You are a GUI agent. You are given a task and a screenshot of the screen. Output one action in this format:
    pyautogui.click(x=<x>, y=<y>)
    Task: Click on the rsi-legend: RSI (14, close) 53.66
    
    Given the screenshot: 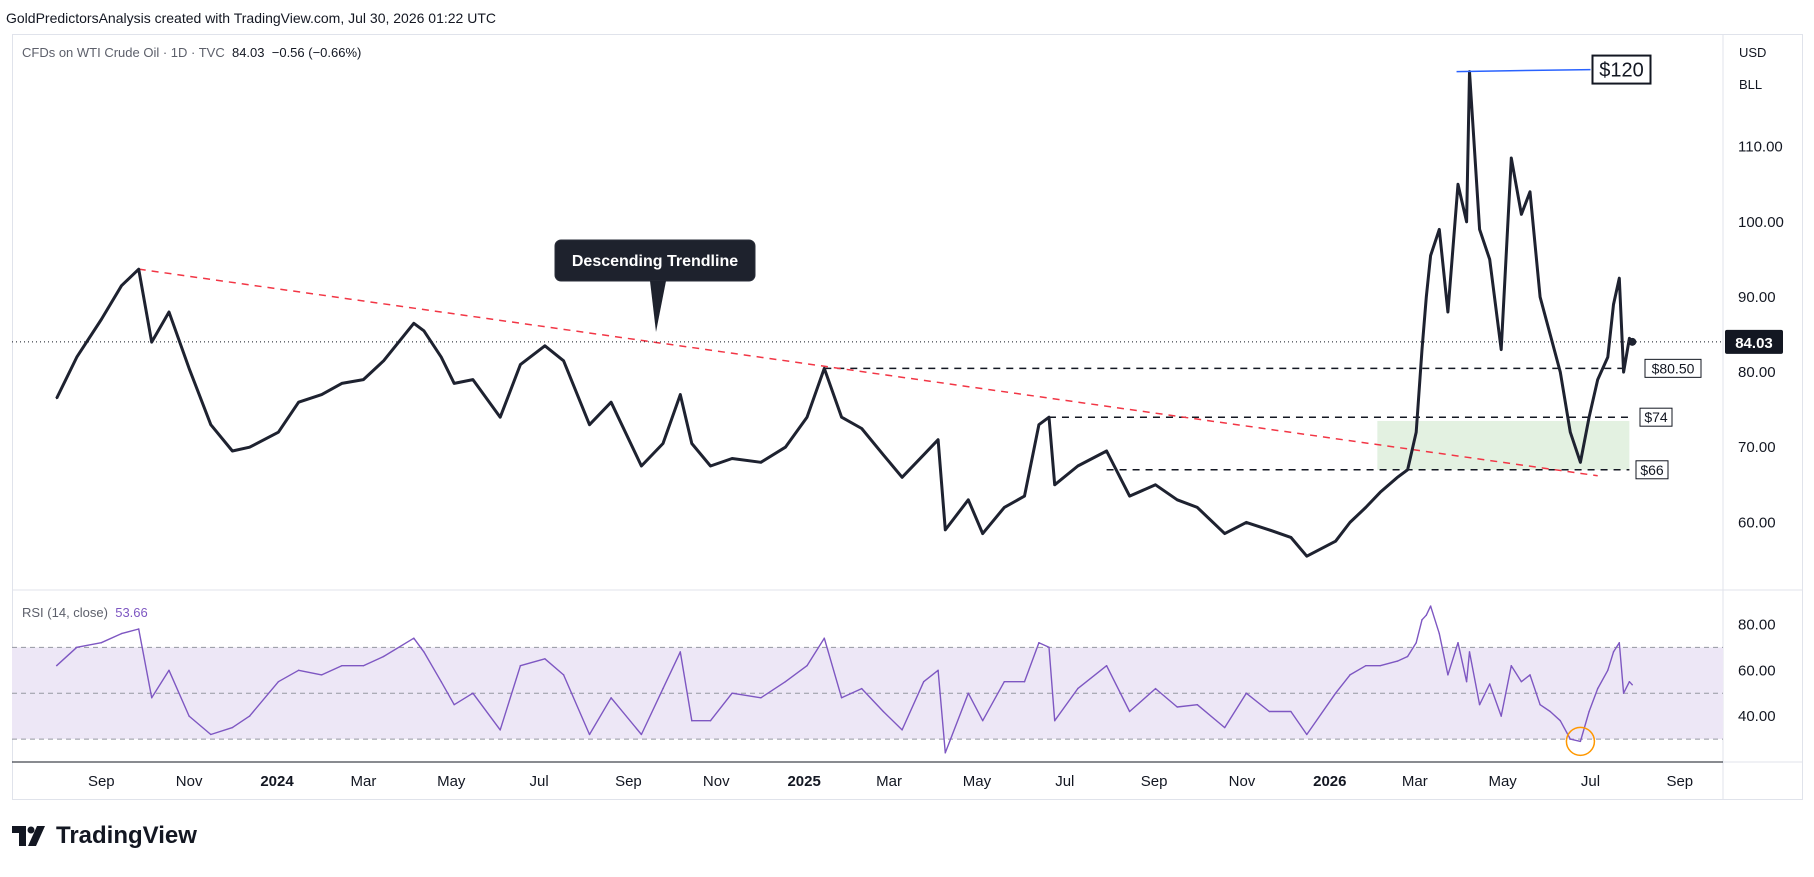 What is the action you would take?
    pyautogui.click(x=85, y=612)
    